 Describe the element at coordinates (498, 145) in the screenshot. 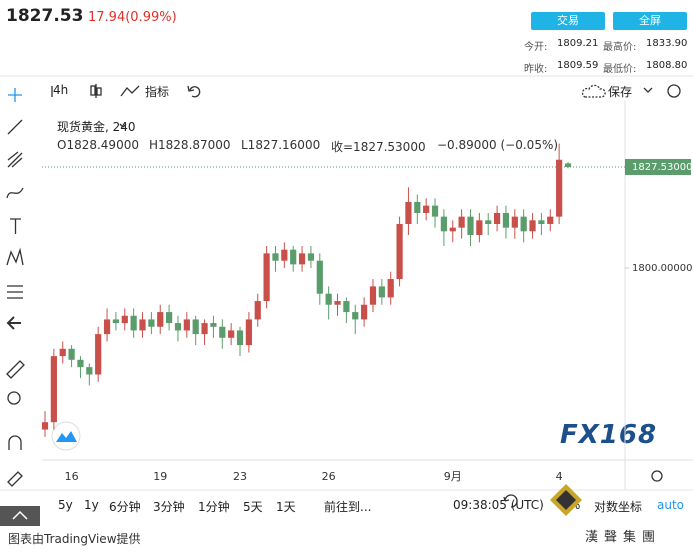

I see `ohlc-change: −0.89000 (−0.05%)` at that location.